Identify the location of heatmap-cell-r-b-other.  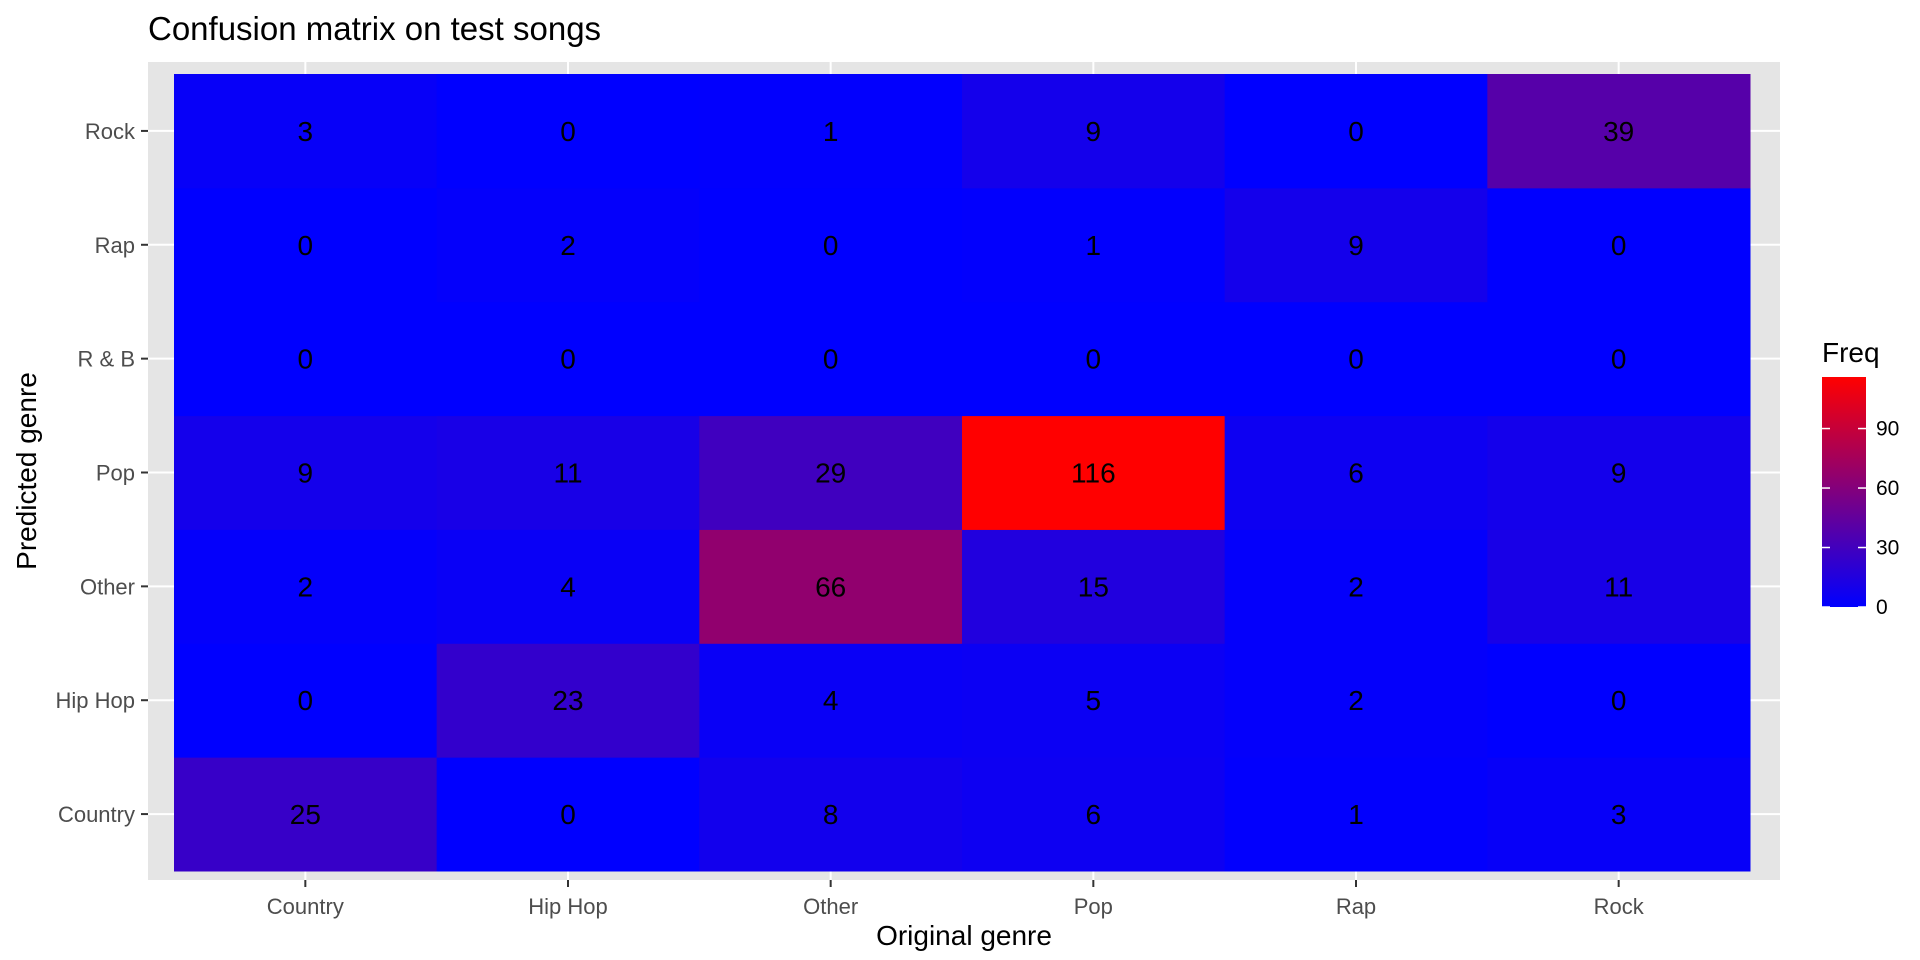
(831, 359).